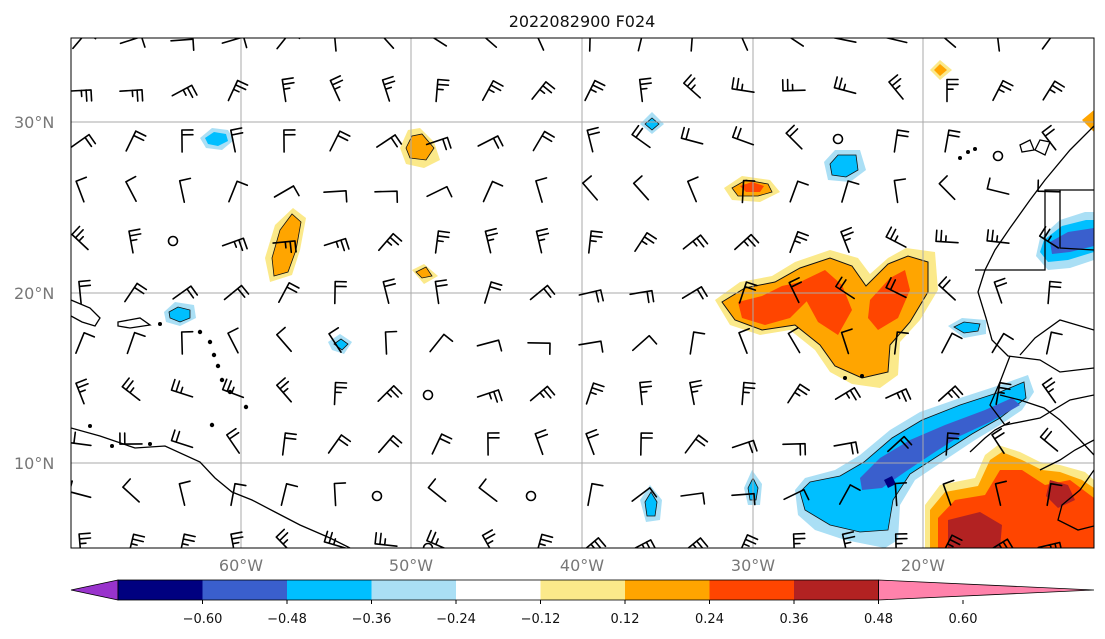 The image size is (1105, 639). I want to click on lon-label-40w: 40°W, so click(582, 565).